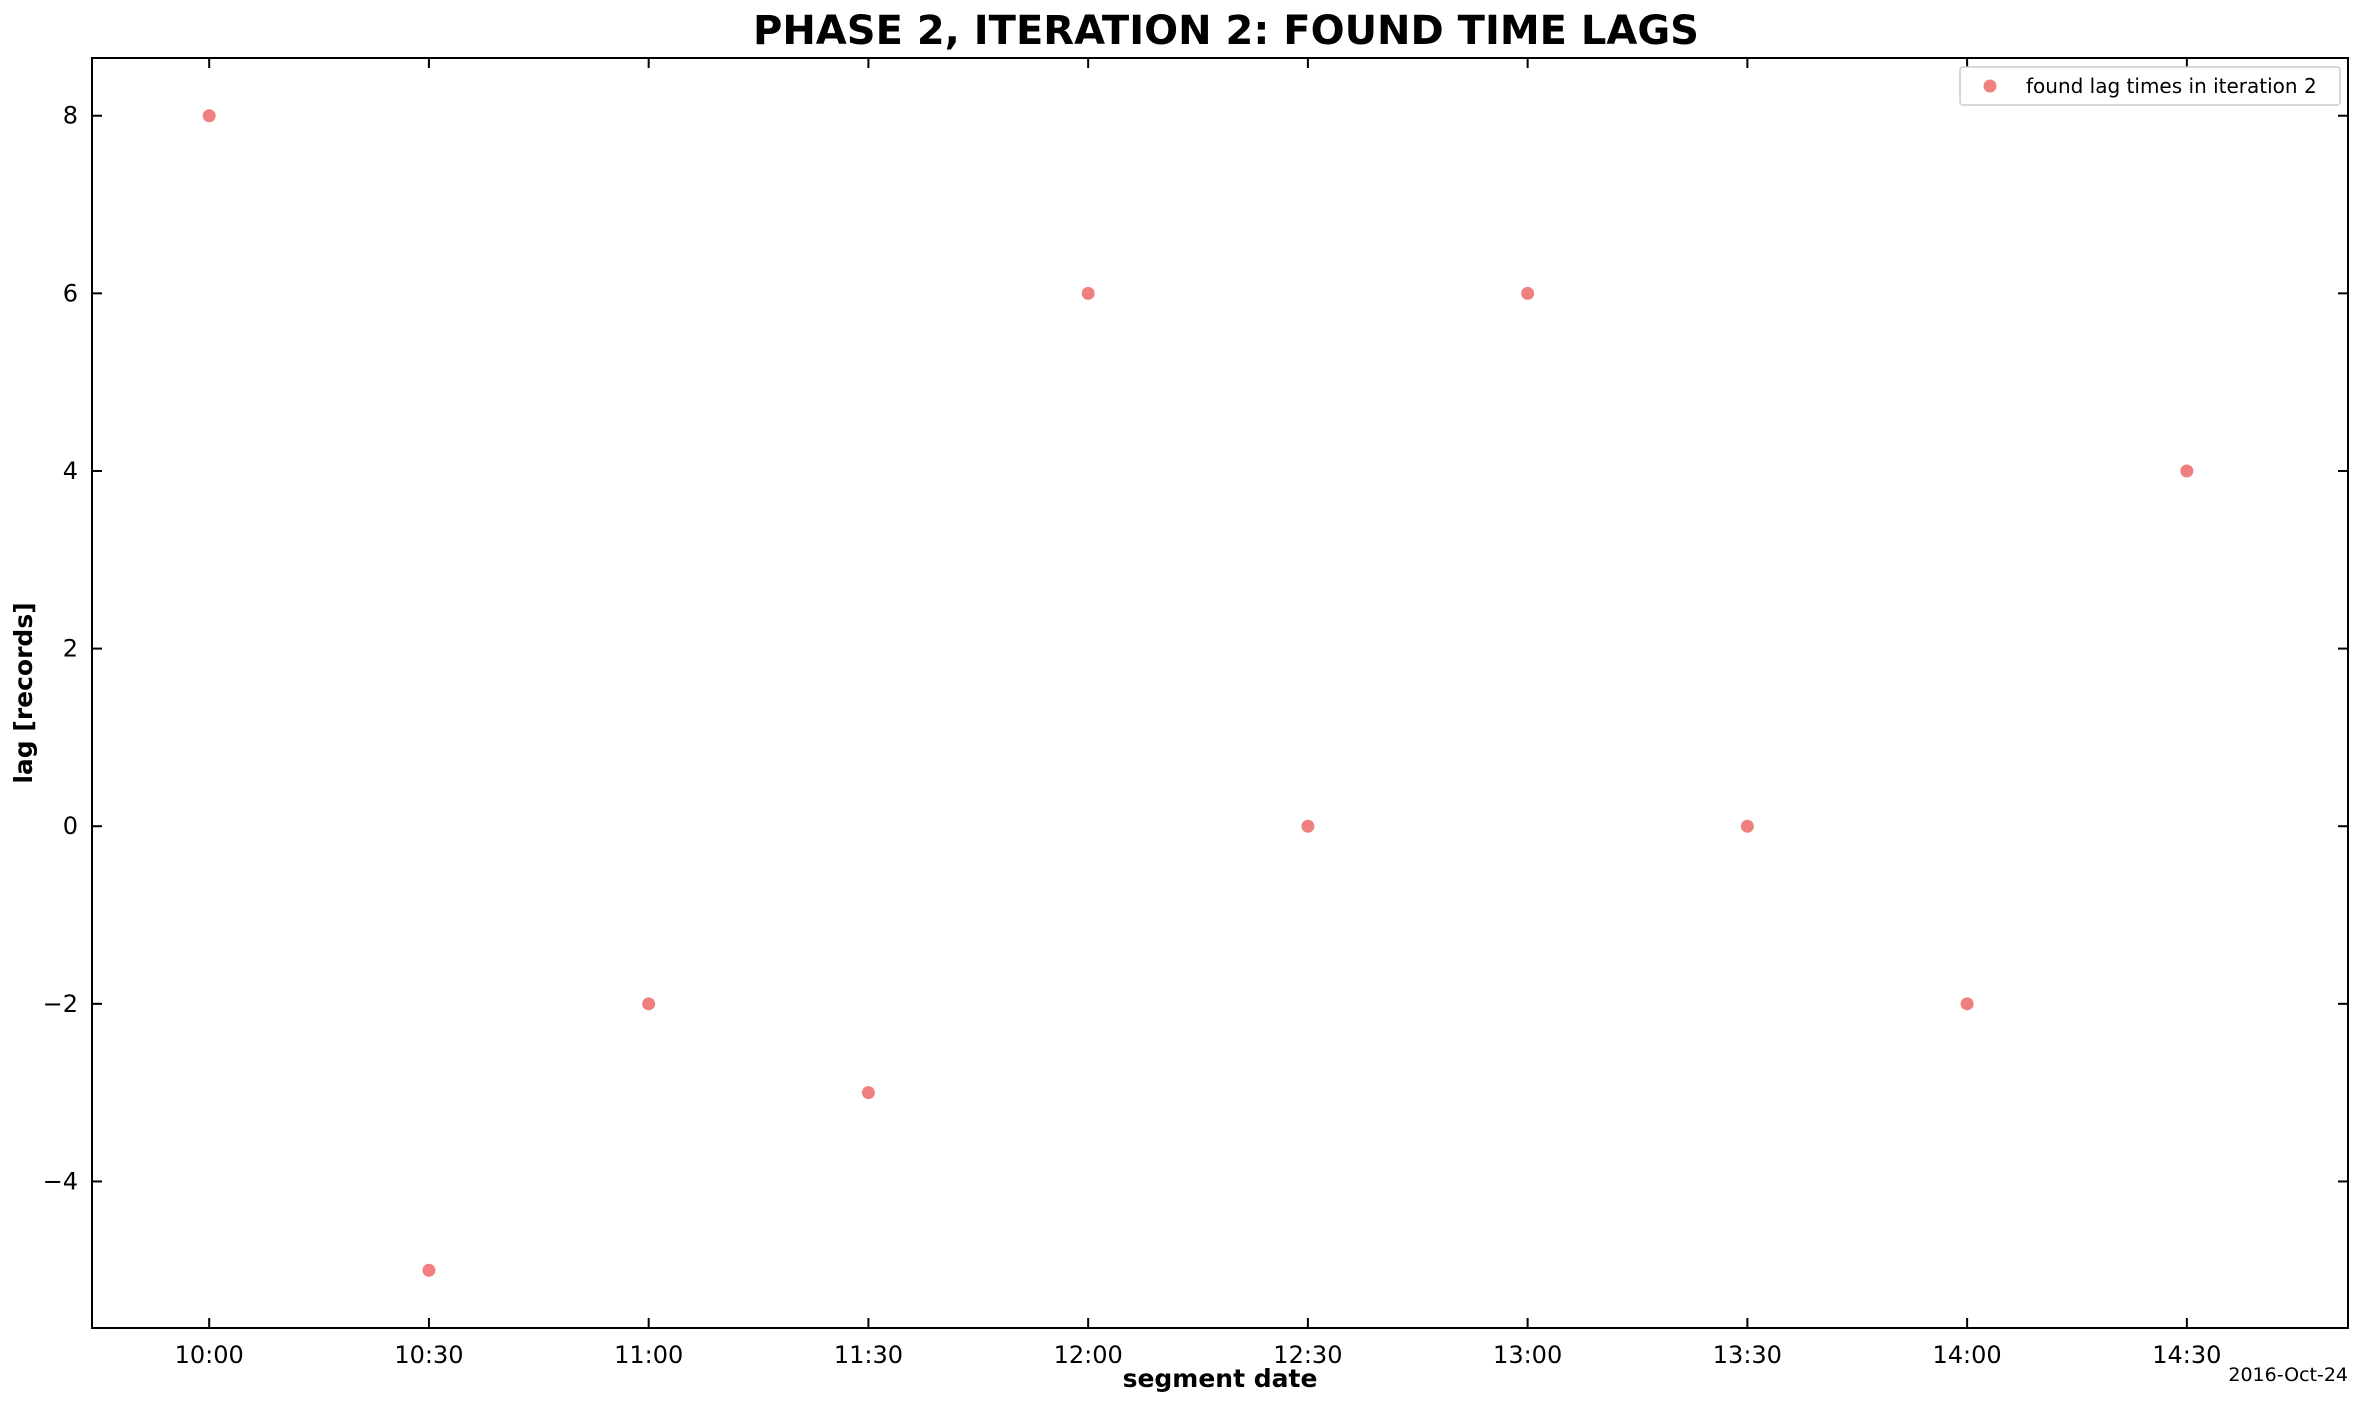 Image resolution: width=2362 pixels, height=1406 pixels. Describe the element at coordinates (1967, 1355) in the screenshot. I see `x-tick-label: 14:00` at that location.